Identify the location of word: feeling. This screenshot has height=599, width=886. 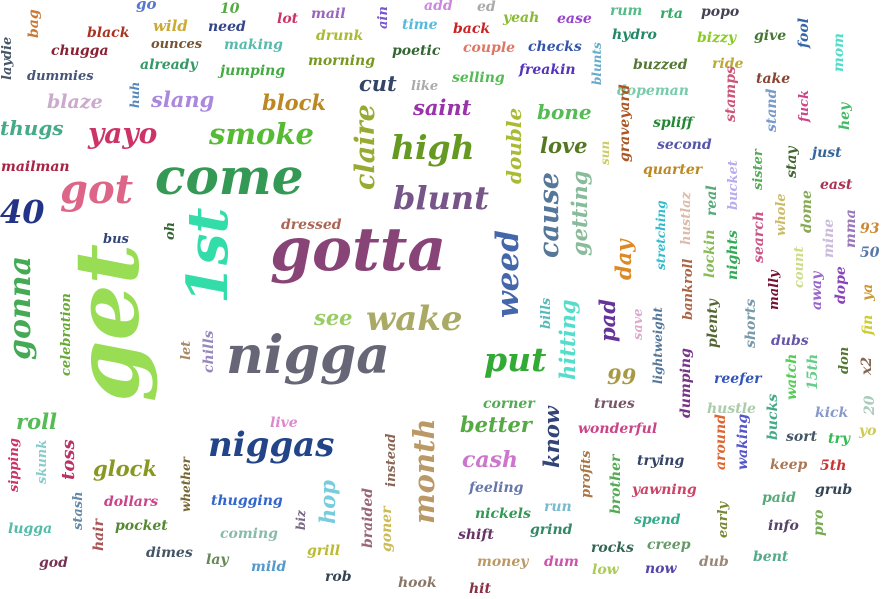
(496, 488).